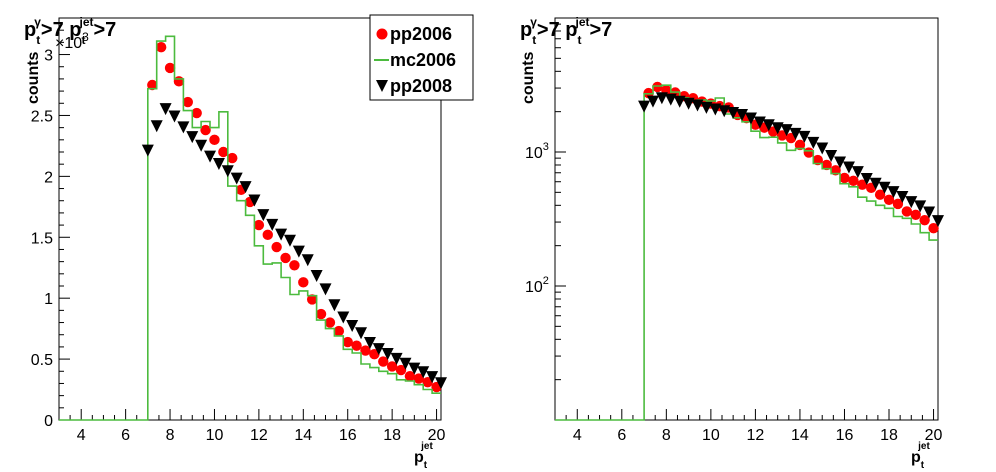 The width and height of the screenshot is (996, 472). Describe the element at coordinates (303, 435) in the screenshot. I see `left-x-tick-label: 14` at that location.